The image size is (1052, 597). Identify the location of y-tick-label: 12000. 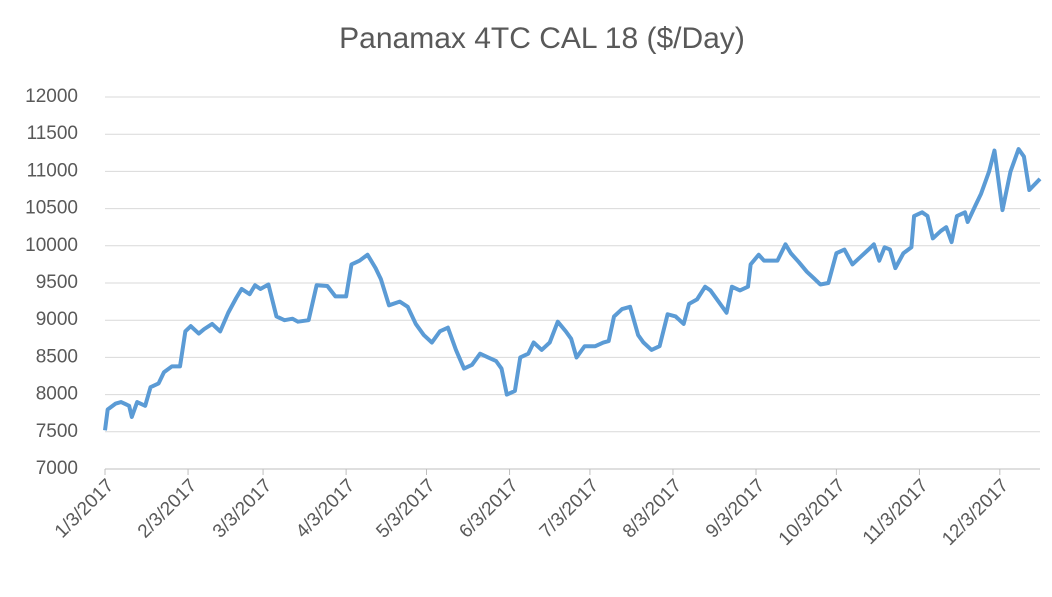
(51, 96).